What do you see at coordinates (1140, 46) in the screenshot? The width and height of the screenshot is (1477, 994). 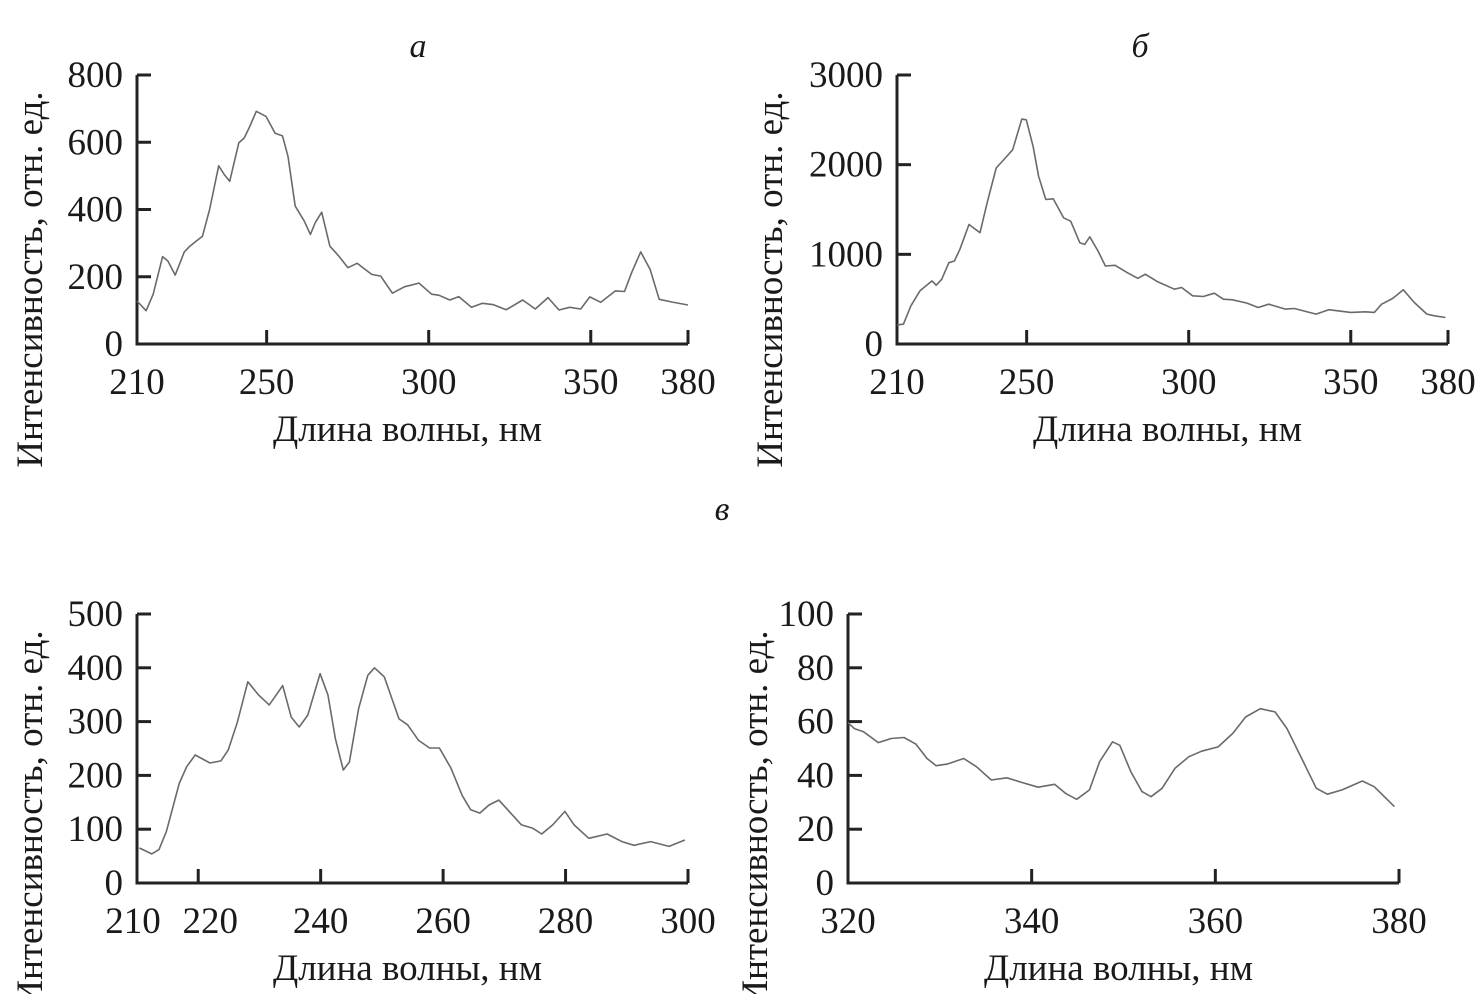 I see `panel-label: б` at bounding box center [1140, 46].